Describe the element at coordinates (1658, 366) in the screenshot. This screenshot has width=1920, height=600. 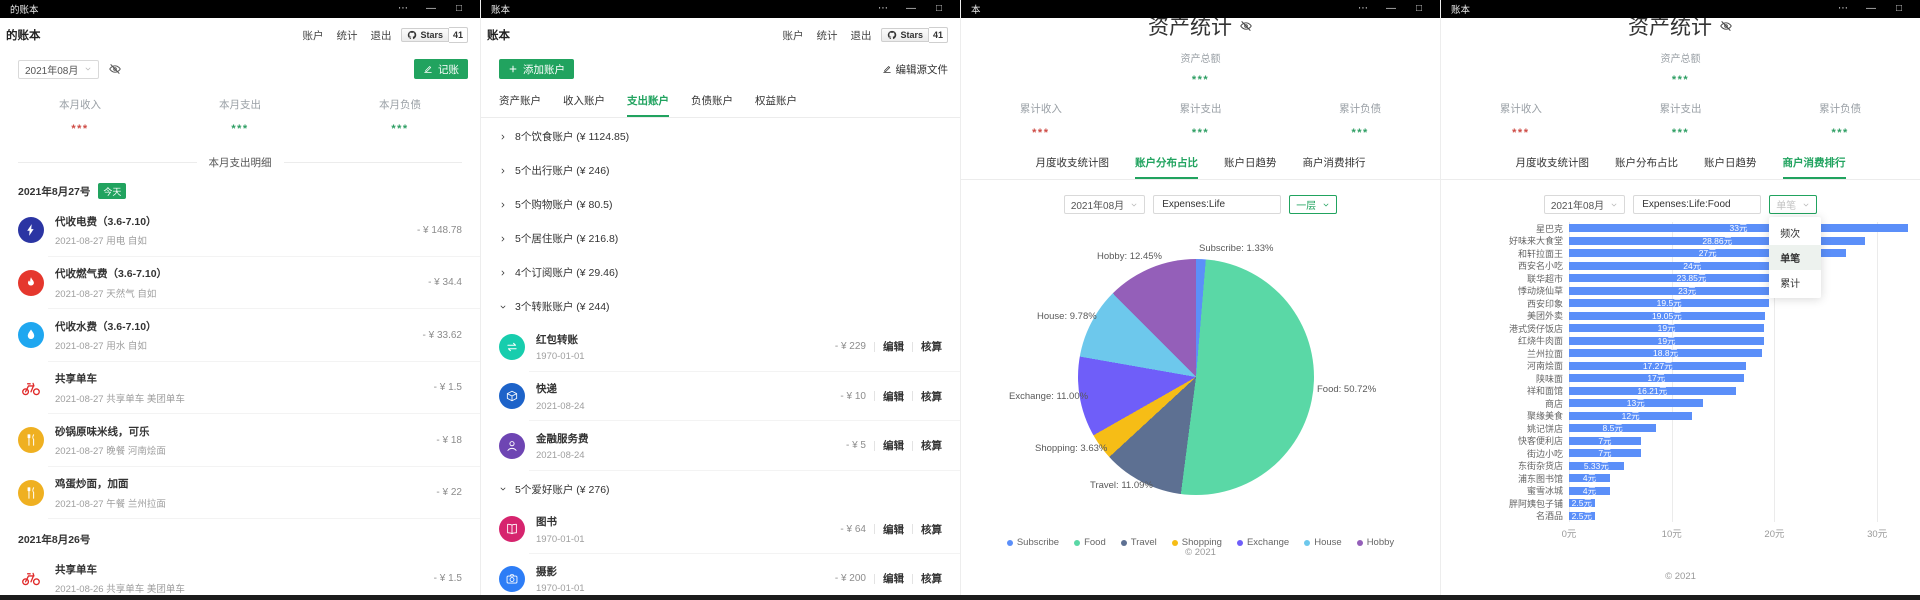
I see `bar: 17.27元` at that location.